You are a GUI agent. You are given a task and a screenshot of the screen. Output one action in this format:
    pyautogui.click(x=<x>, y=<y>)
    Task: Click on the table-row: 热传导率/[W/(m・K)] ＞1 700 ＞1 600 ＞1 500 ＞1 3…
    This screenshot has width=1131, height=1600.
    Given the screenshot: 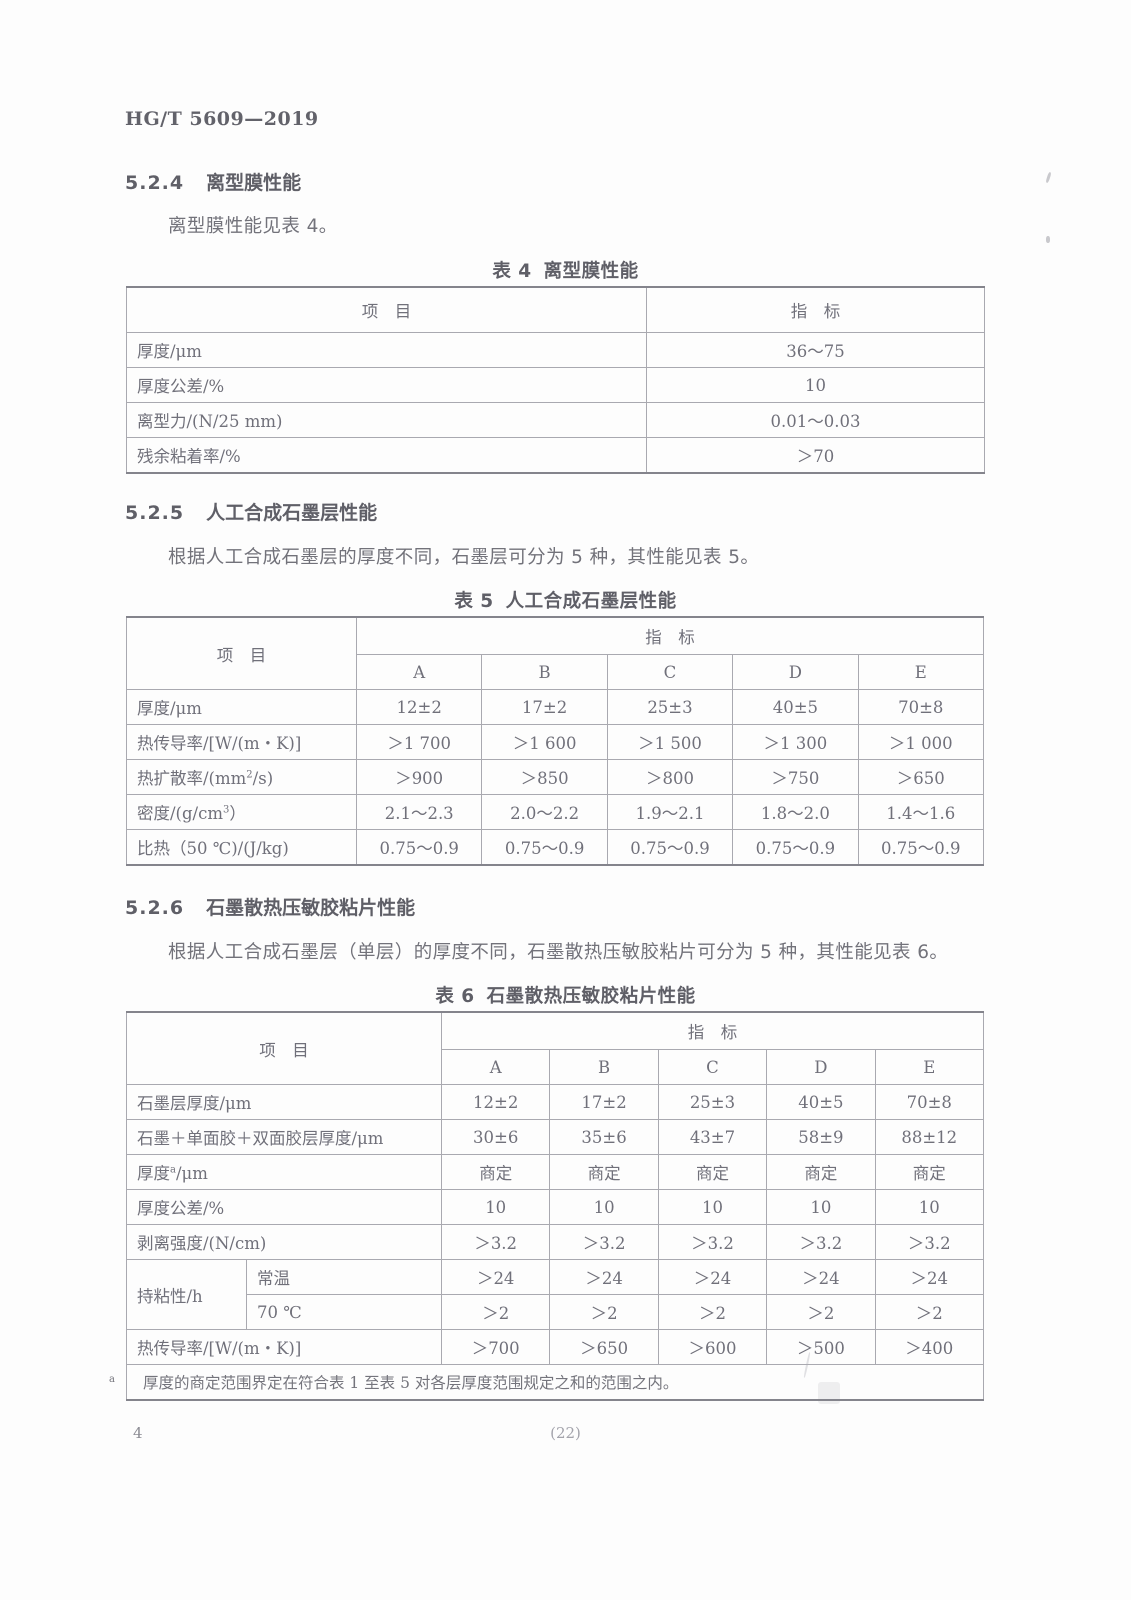 What is the action you would take?
    pyautogui.click(x=555, y=742)
    